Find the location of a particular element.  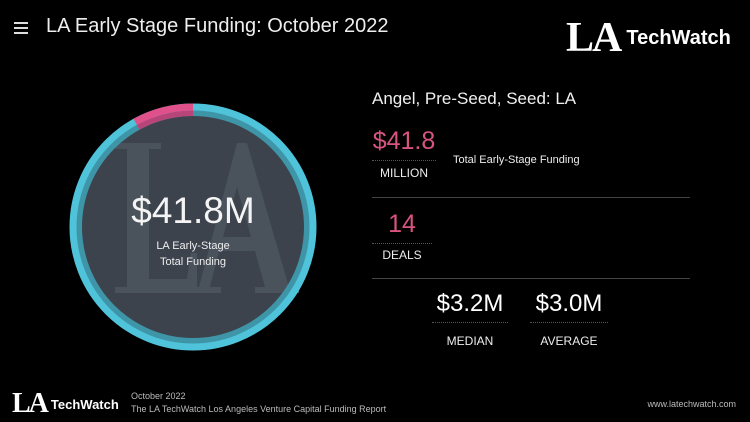

latechwatch-logo: LA TechWatch is located at coordinates (648, 38).